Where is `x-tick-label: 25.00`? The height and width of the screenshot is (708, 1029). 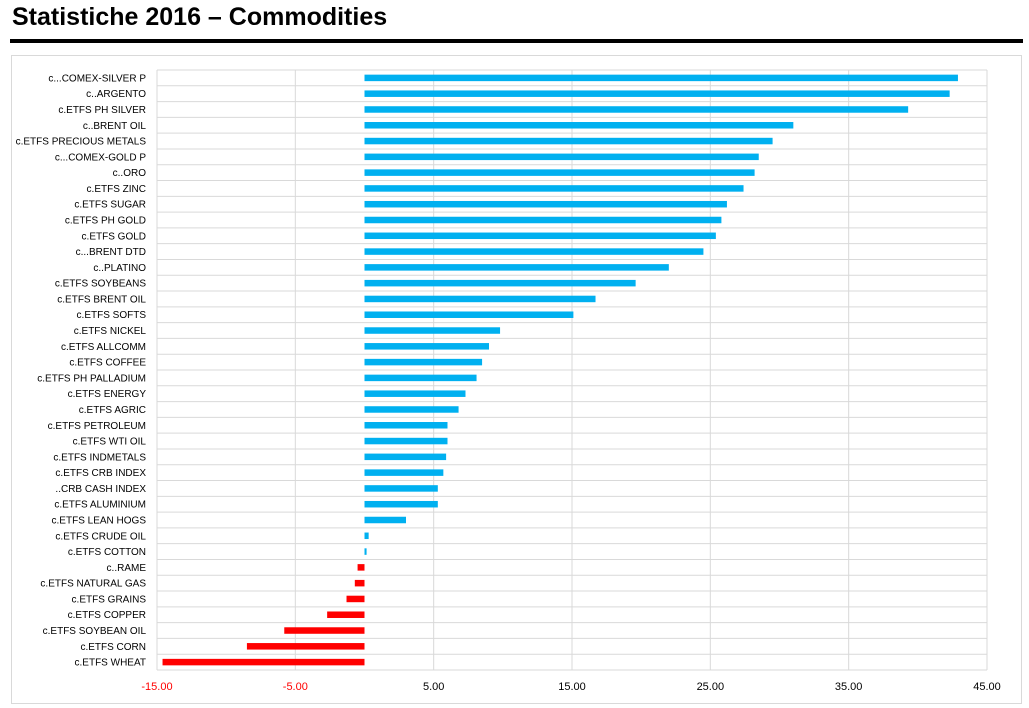
x-tick-label: 25.00 is located at coordinates (711, 687).